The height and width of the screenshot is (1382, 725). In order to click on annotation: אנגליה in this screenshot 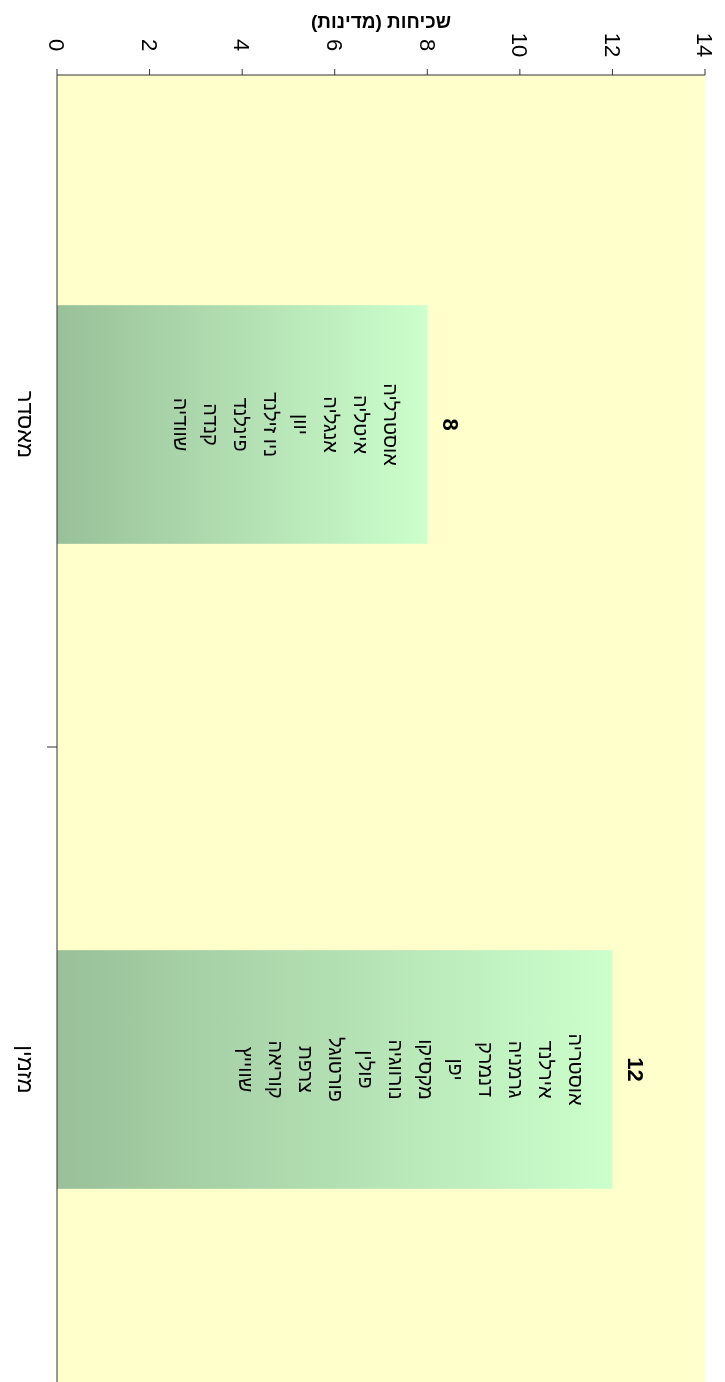, I will do `click(331, 425)`.